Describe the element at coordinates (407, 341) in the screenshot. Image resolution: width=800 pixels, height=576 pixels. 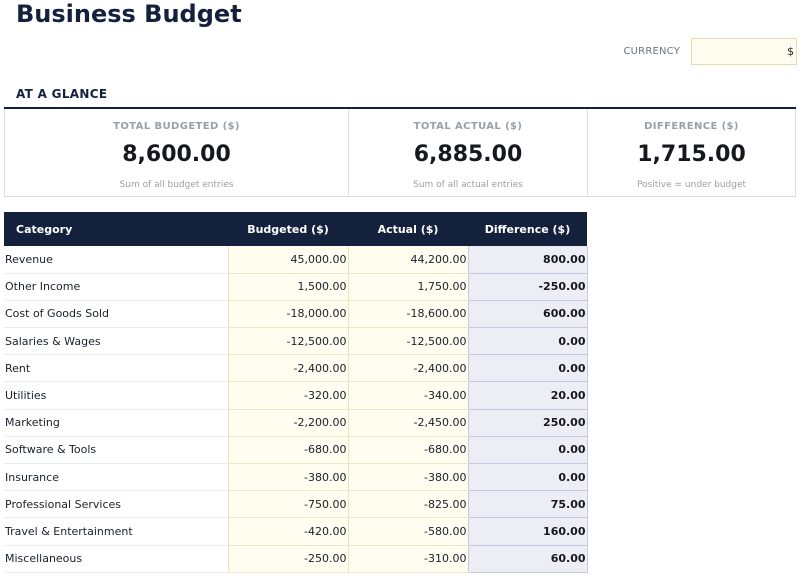
I see `actual-cell: -12,500.00` at that location.